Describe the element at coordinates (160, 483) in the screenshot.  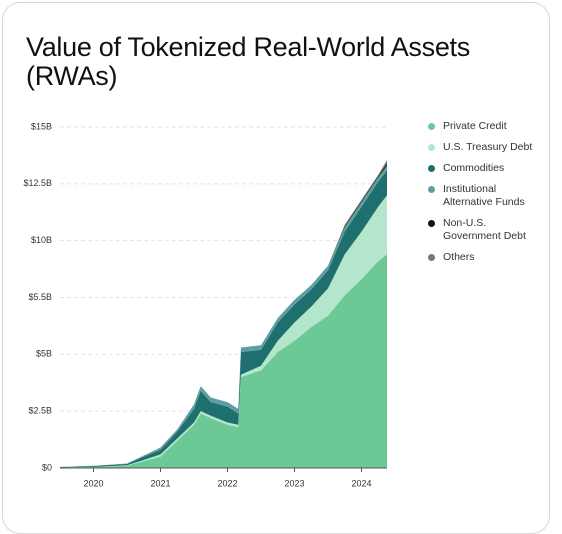
I see `x-tick-label: 2021` at that location.